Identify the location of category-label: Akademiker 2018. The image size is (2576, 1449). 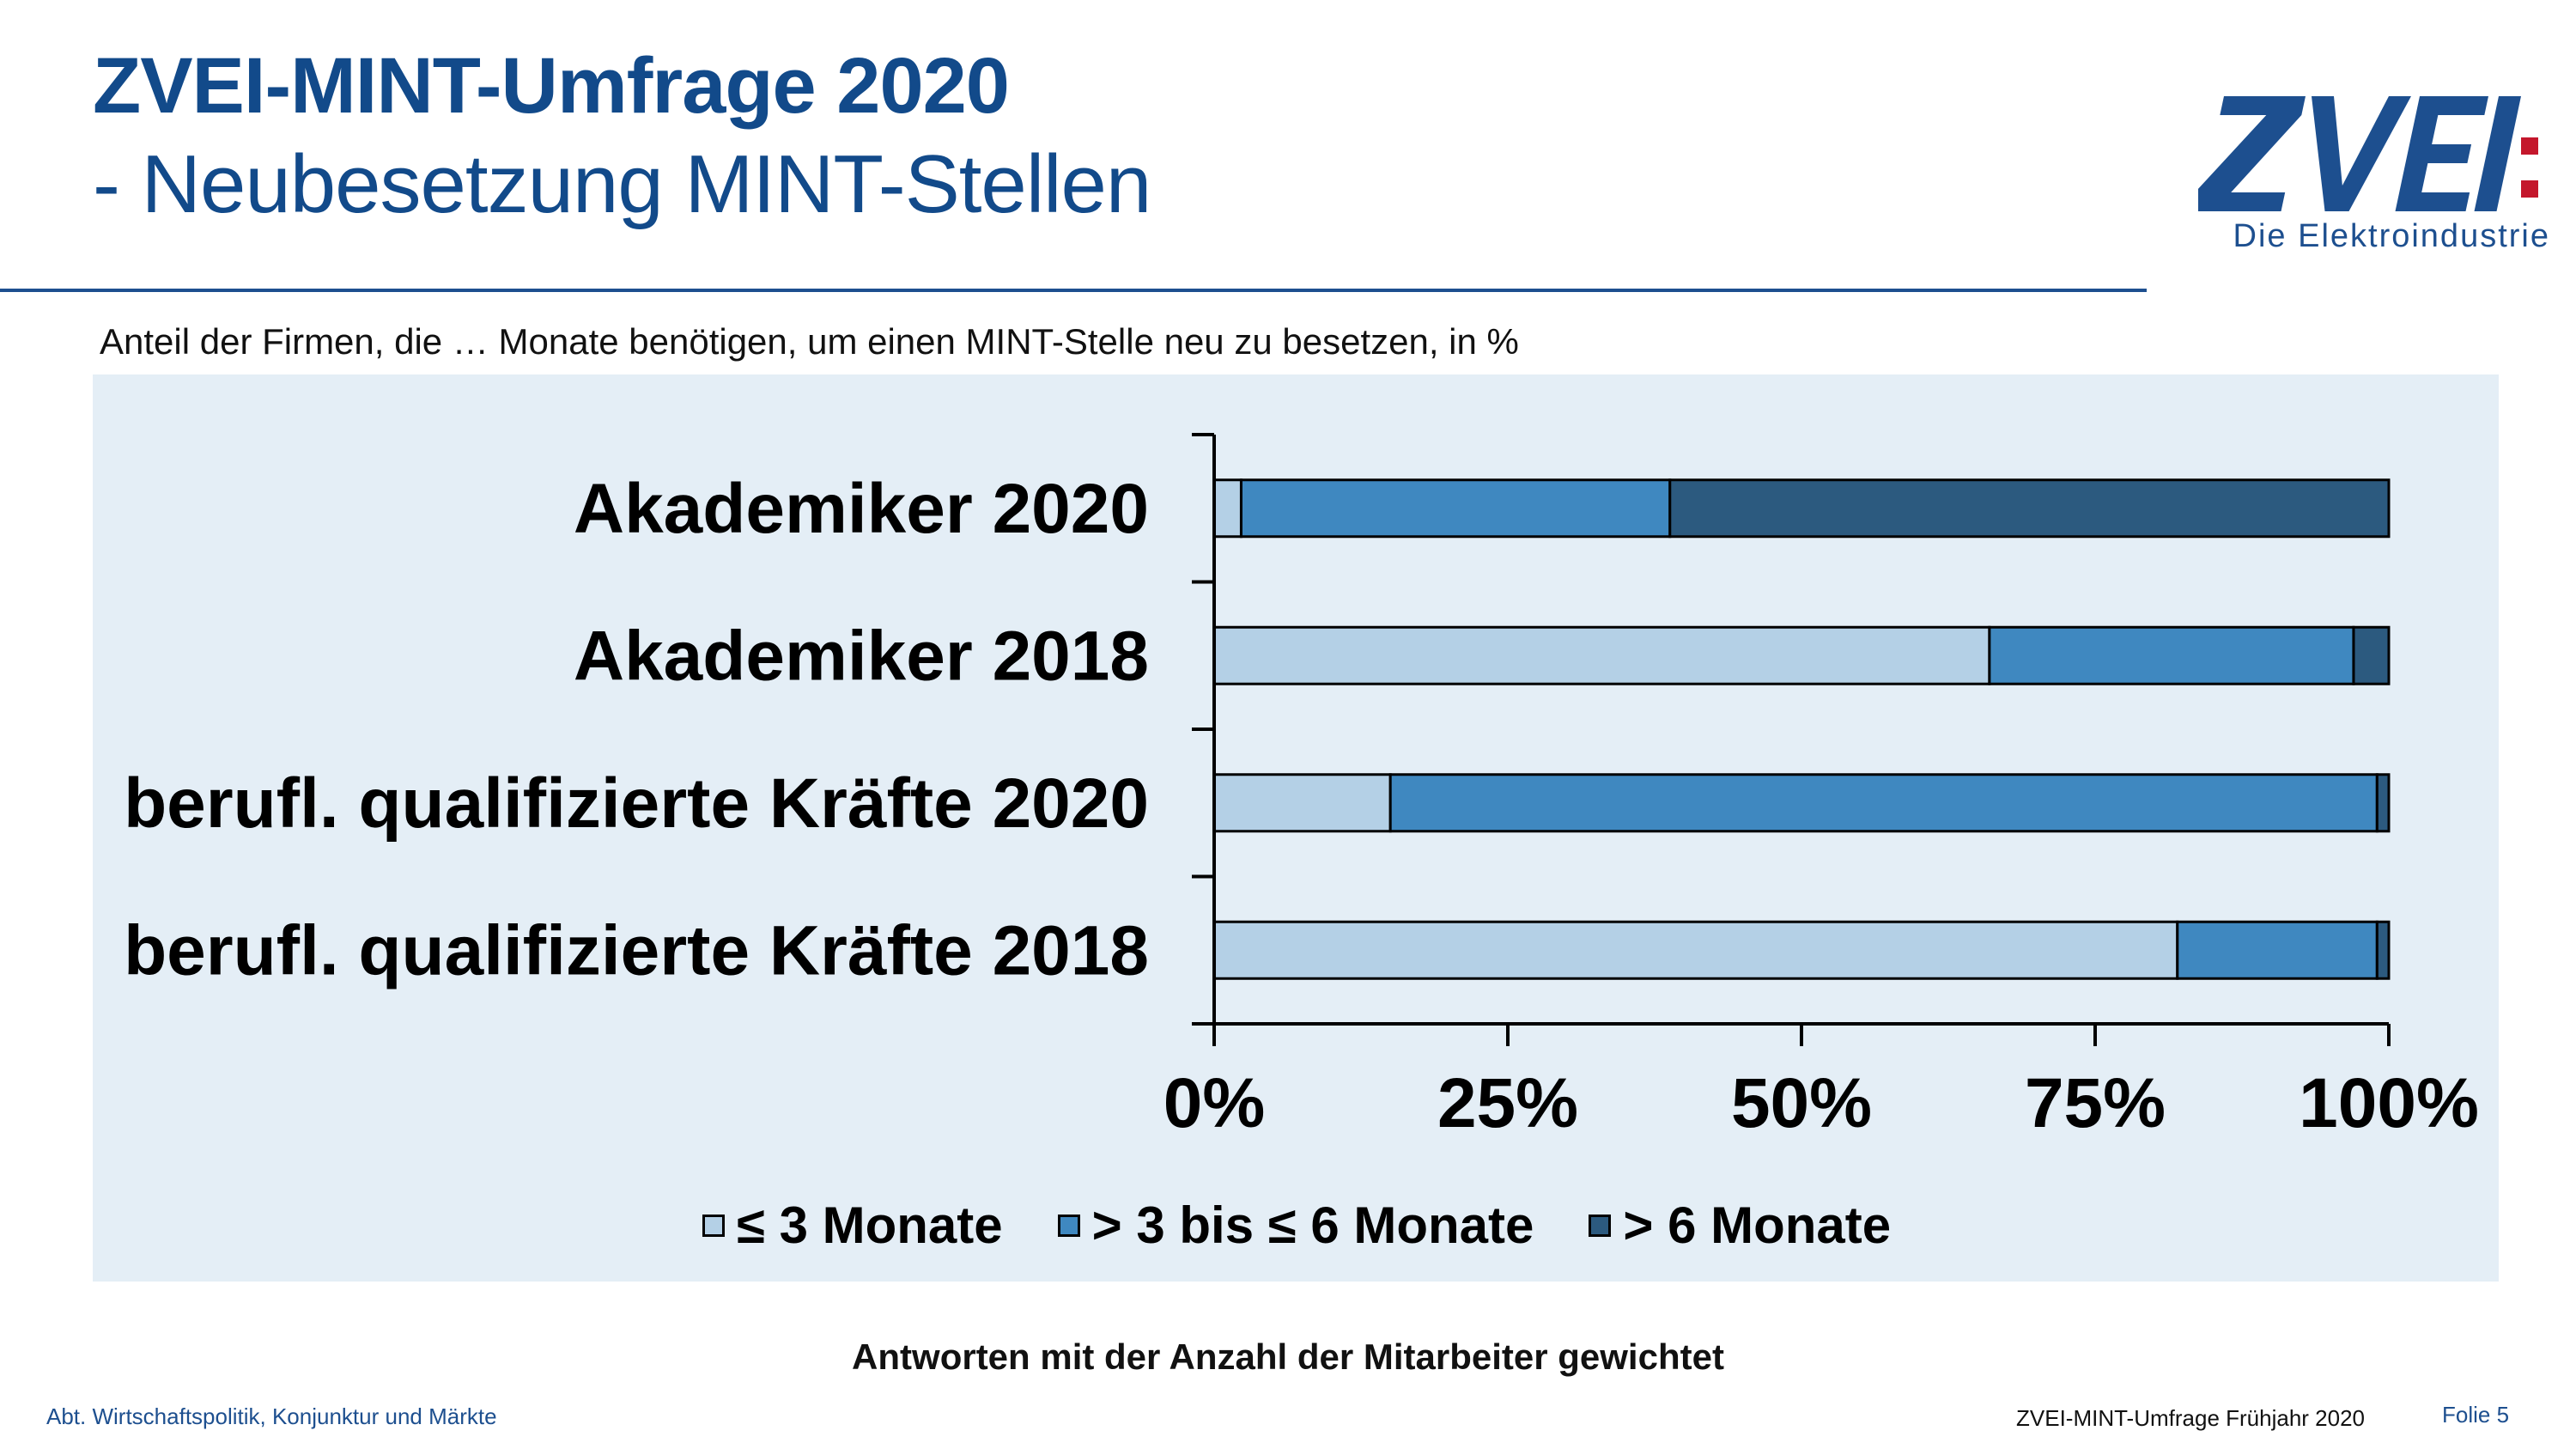
(861, 656).